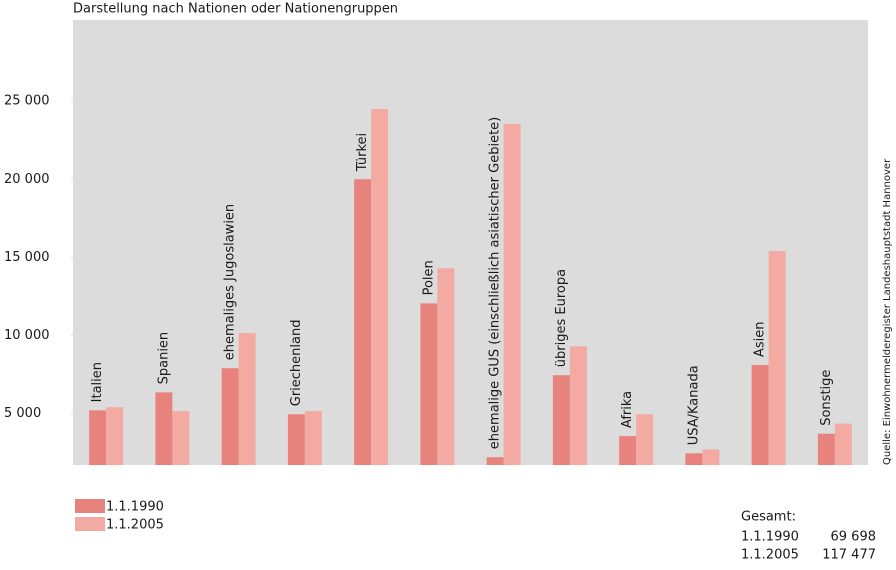 The height and width of the screenshot is (570, 896). I want to click on total-date: 1.1.2005, so click(770, 555).